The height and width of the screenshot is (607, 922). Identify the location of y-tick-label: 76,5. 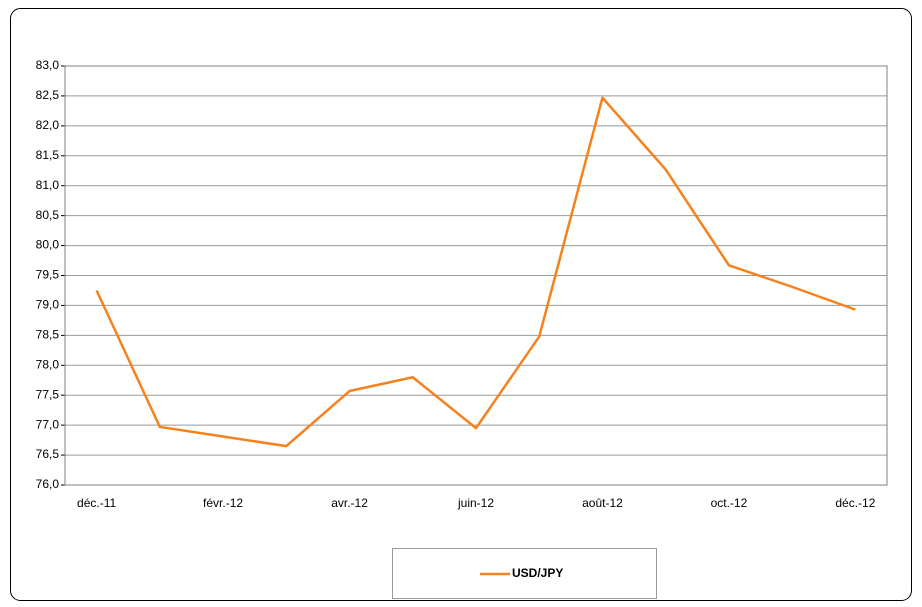
(48, 454).